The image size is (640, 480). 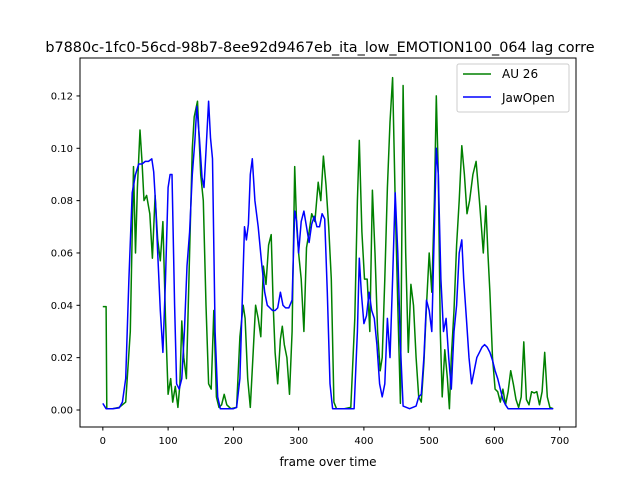 I want to click on legend-box, so click(x=513, y=88).